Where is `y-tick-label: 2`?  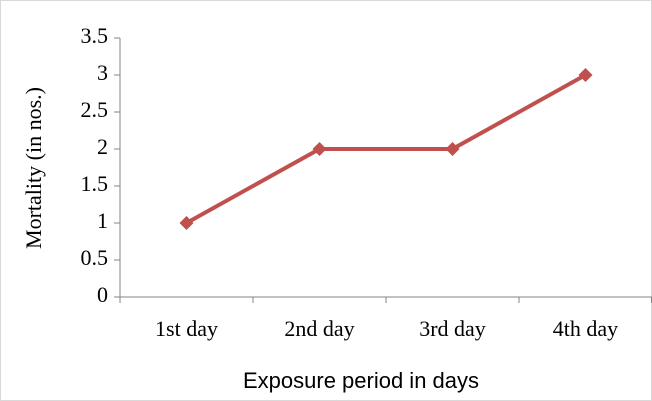
y-tick-label: 2 is located at coordinates (102, 146).